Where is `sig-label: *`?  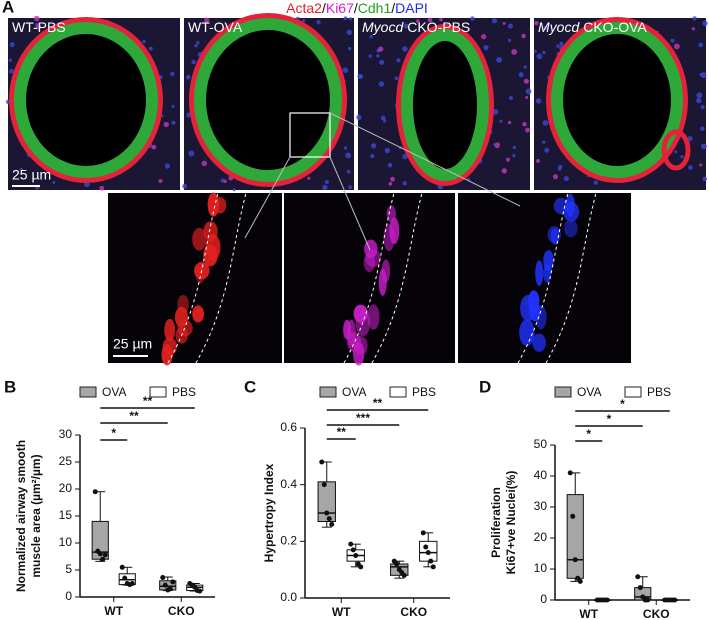 sig-label: * is located at coordinates (622, 404).